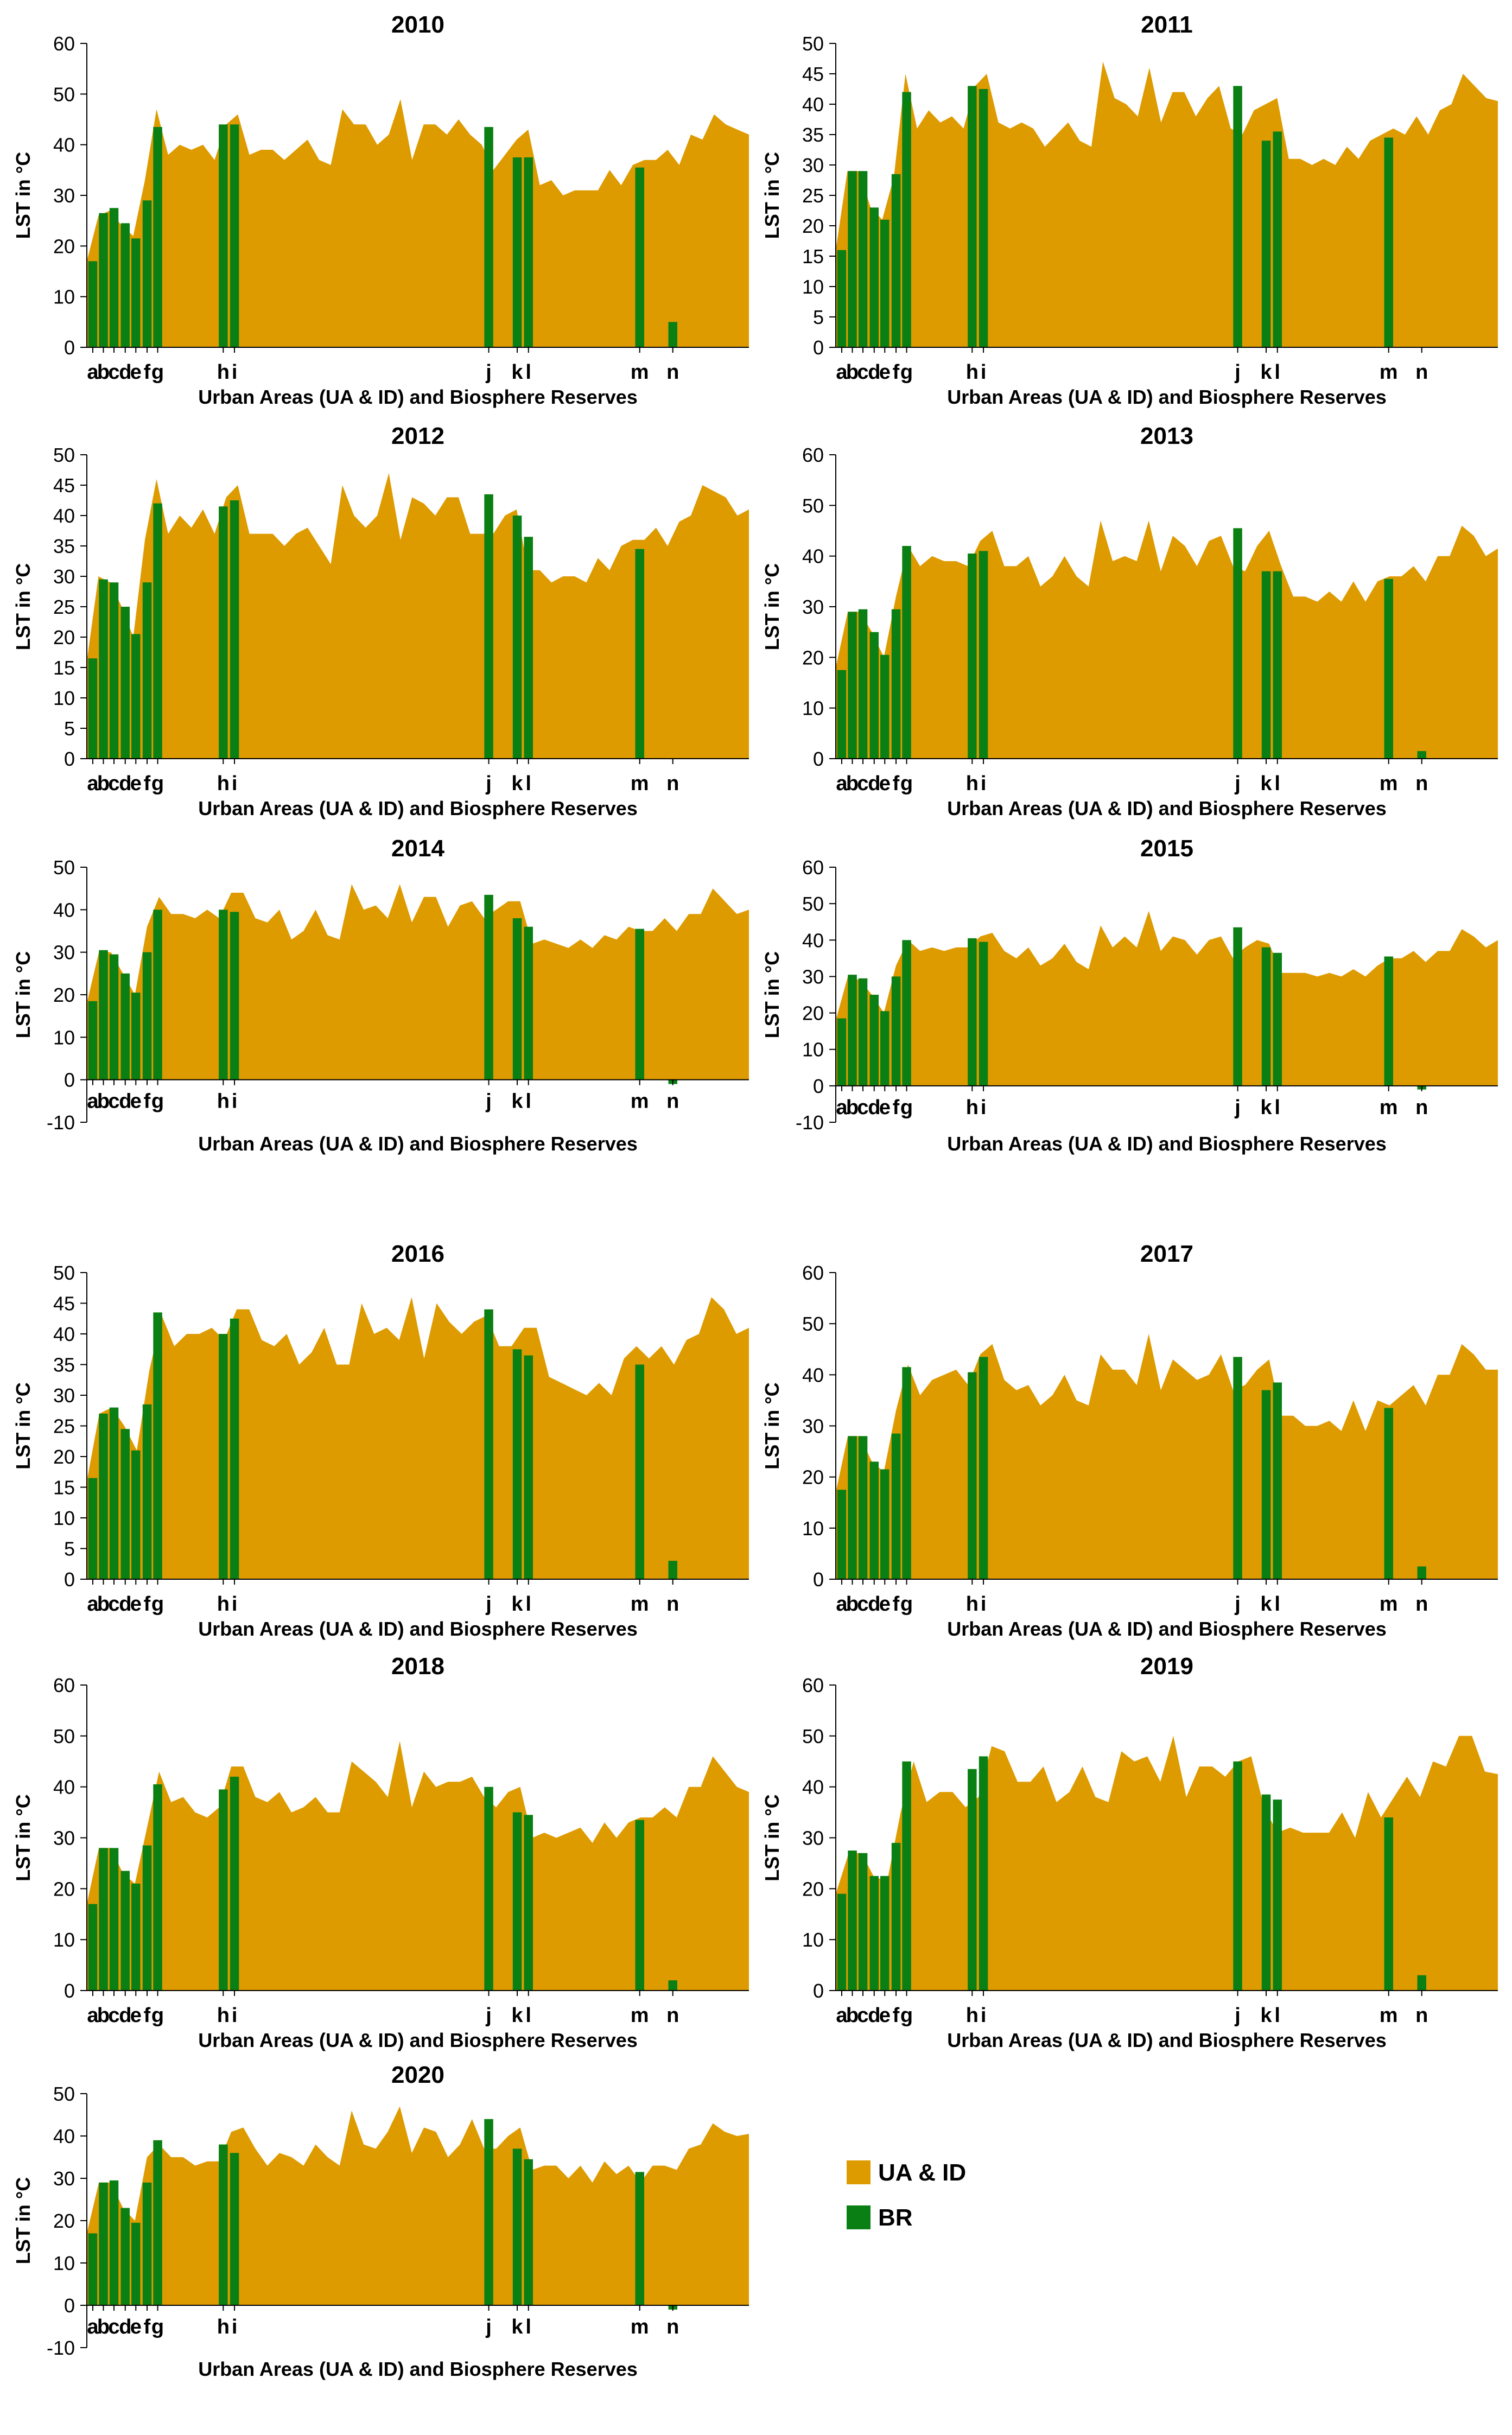 This screenshot has width=1512, height=2435. I want to click on br-bar-n, so click(672, 334).